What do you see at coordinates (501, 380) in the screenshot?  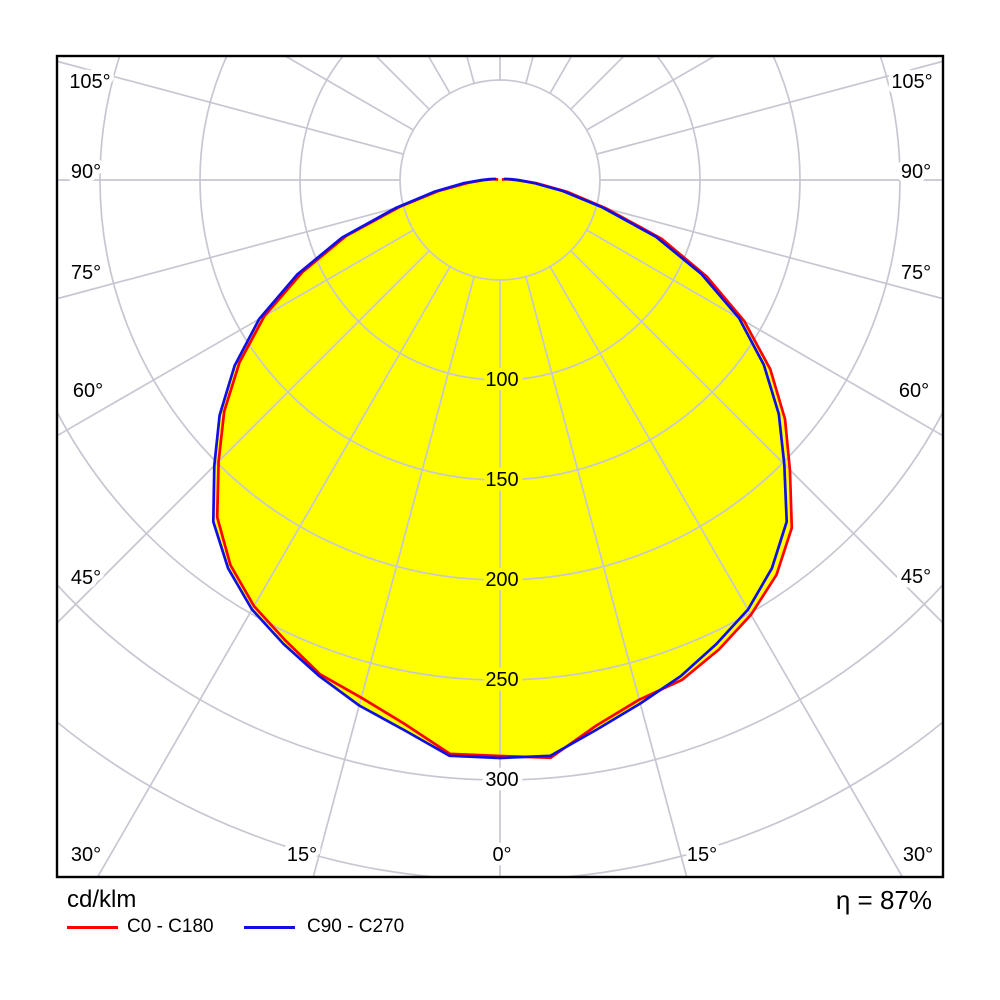 I see `radial-tick-label: 100` at bounding box center [501, 380].